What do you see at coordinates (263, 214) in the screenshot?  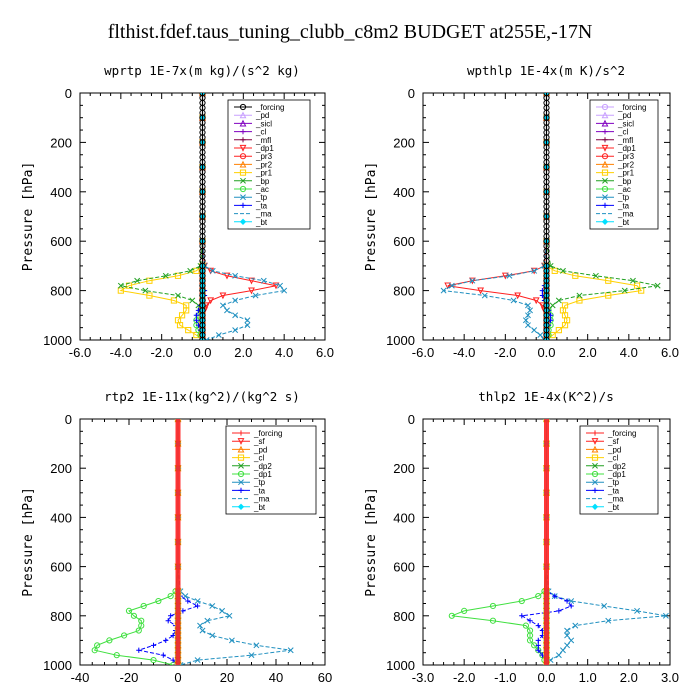 I see `legend-label: _ma` at bounding box center [263, 214].